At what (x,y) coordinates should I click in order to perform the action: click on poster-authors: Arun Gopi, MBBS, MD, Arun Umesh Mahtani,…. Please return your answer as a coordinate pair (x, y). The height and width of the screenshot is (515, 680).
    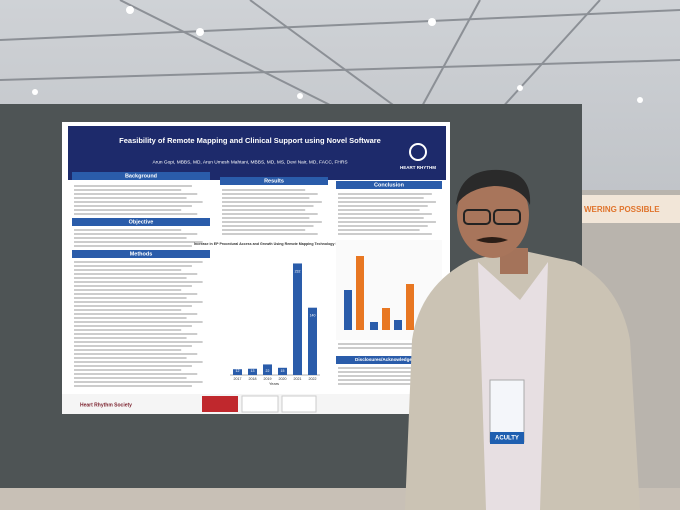
    Looking at the image, I should click on (249, 162).